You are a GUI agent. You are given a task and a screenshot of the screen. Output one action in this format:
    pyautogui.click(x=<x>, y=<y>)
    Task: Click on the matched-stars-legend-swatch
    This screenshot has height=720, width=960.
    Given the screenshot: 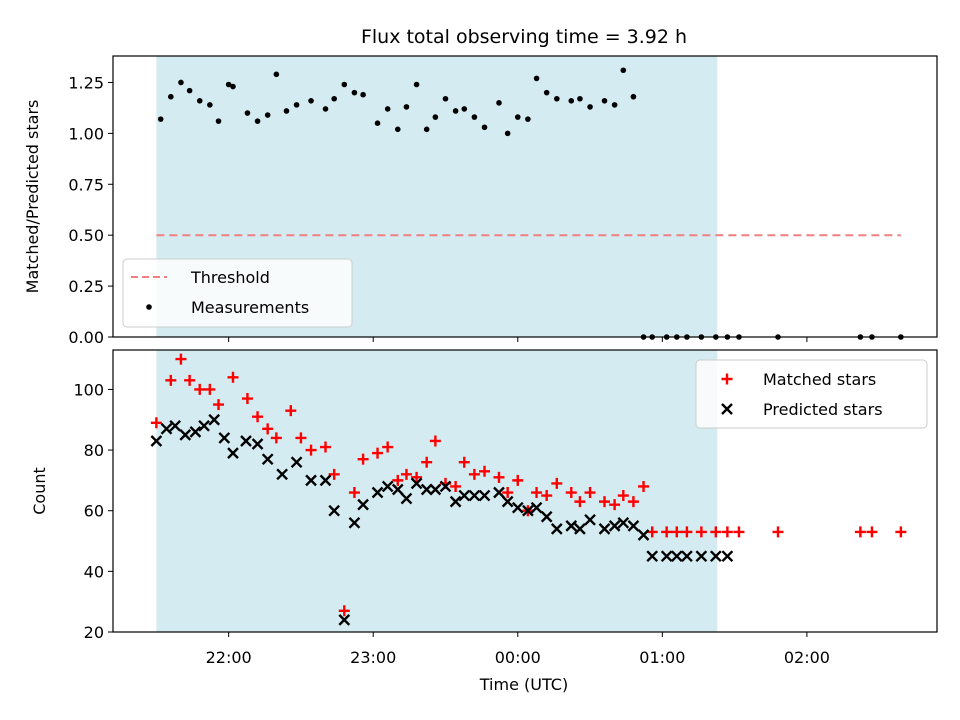 What is the action you would take?
    pyautogui.click(x=727, y=379)
    